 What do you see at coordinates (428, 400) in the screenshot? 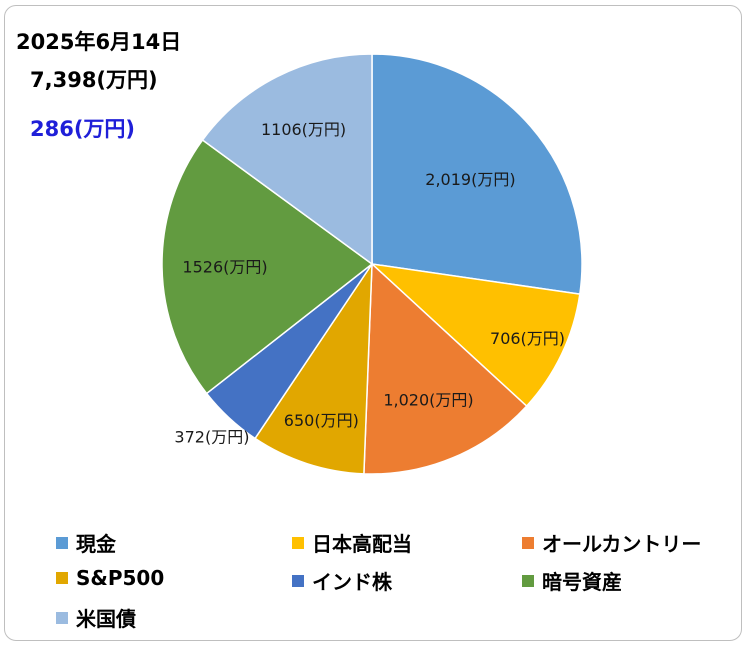
I see `slice-data-label: 1,020(万円)` at bounding box center [428, 400].